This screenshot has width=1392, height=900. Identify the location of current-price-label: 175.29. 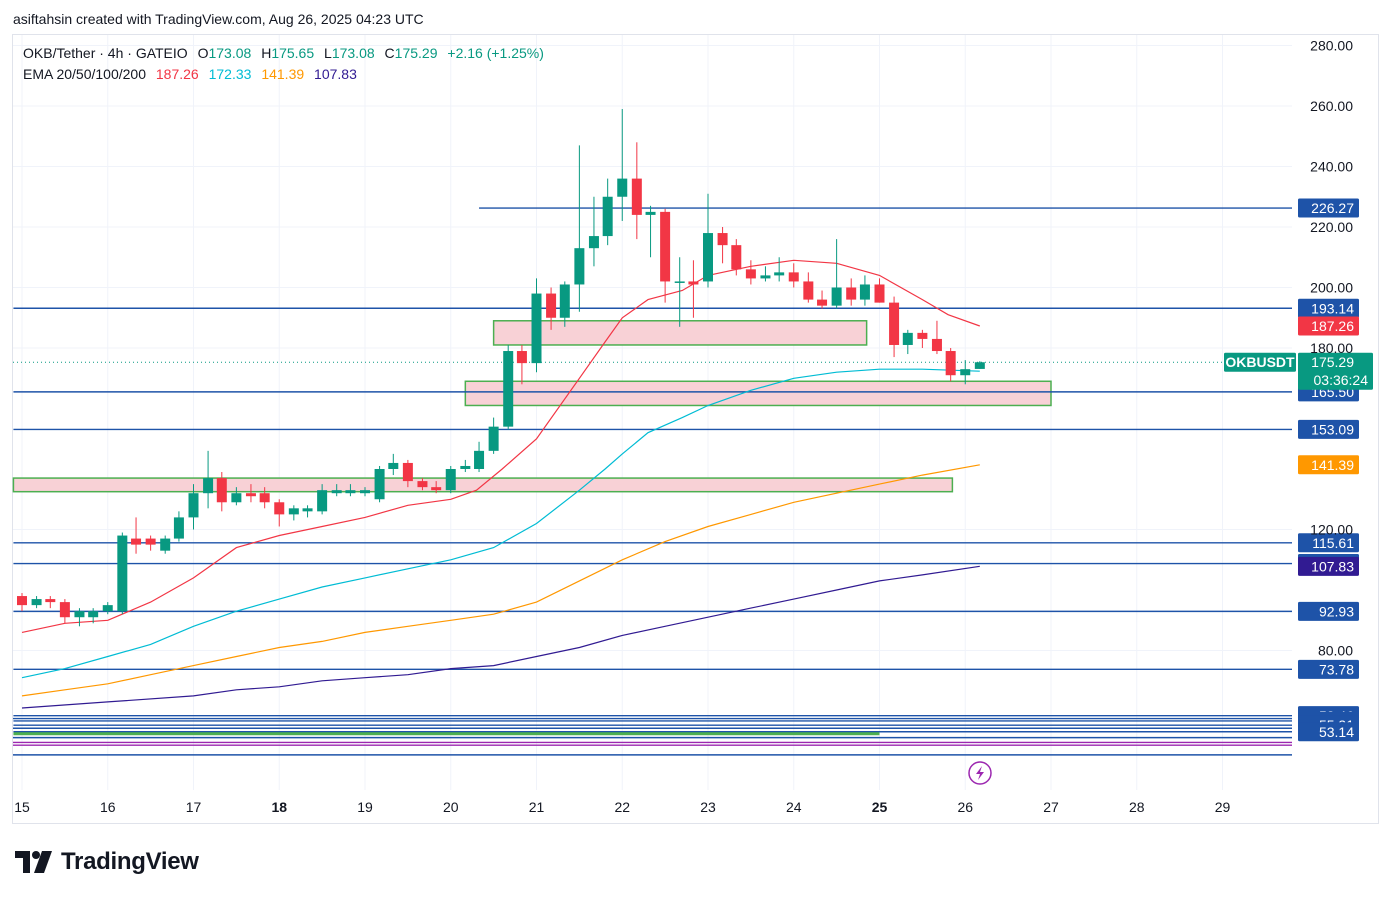
(1332, 362).